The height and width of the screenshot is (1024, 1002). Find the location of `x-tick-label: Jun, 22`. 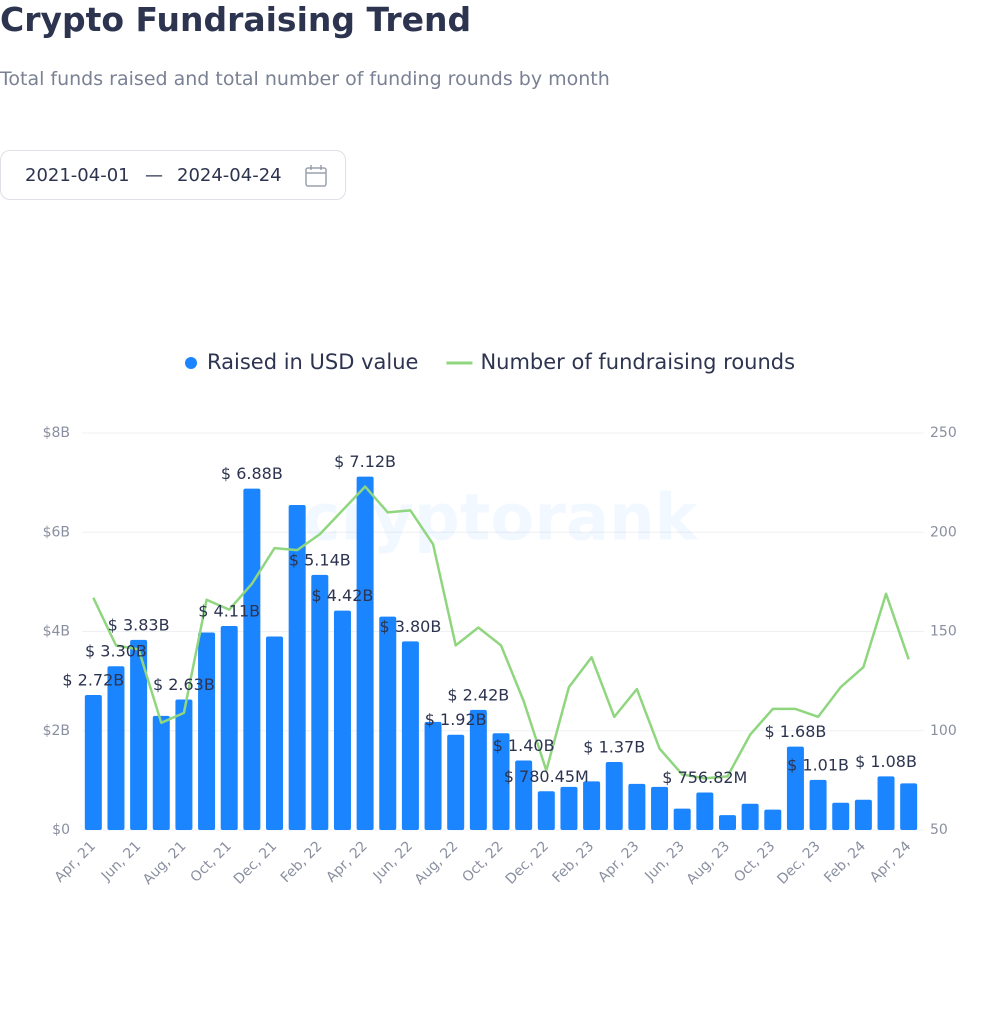

x-tick-label: Jun, 22 is located at coordinates (393, 861).